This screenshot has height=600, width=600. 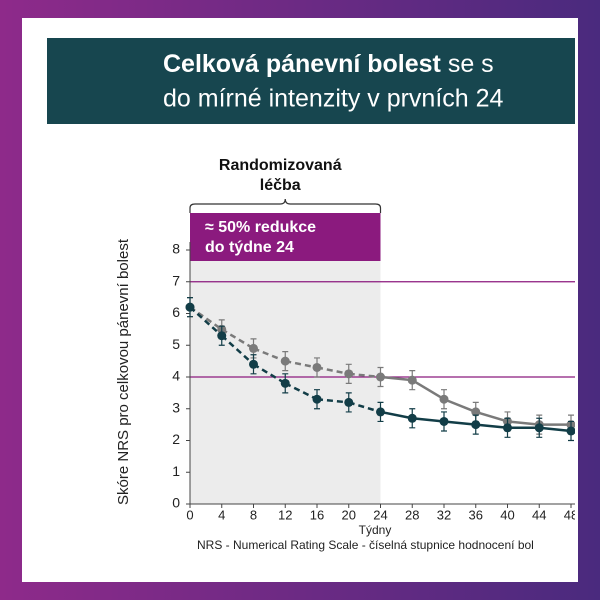 I want to click on bracket-label: léčba, so click(x=280, y=185).